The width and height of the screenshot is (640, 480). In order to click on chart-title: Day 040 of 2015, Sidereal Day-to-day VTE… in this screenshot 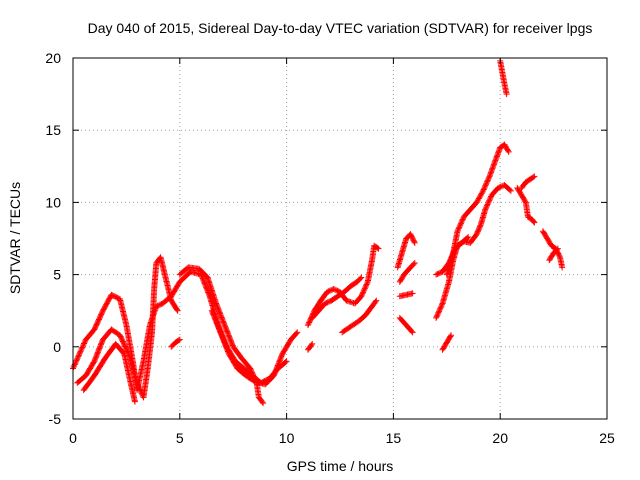, I will do `click(340, 28)`.